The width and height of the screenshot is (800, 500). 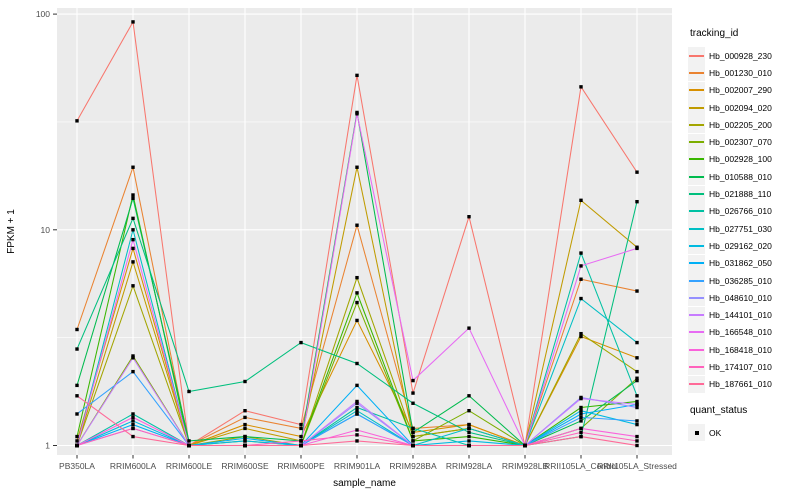 I want to click on legend-entry: Hb_021888_110, so click(x=744, y=194).